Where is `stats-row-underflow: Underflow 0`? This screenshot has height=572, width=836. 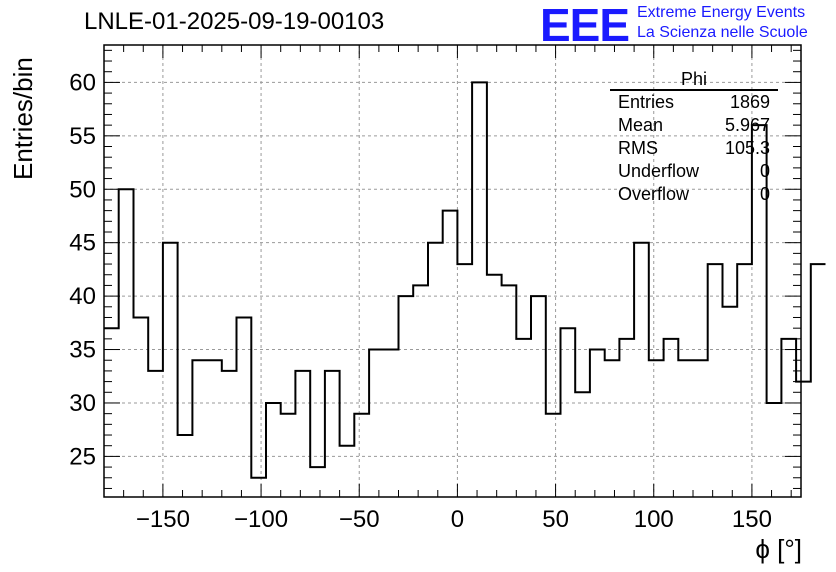
stats-row-underflow: Underflow 0 is located at coordinates (694, 171).